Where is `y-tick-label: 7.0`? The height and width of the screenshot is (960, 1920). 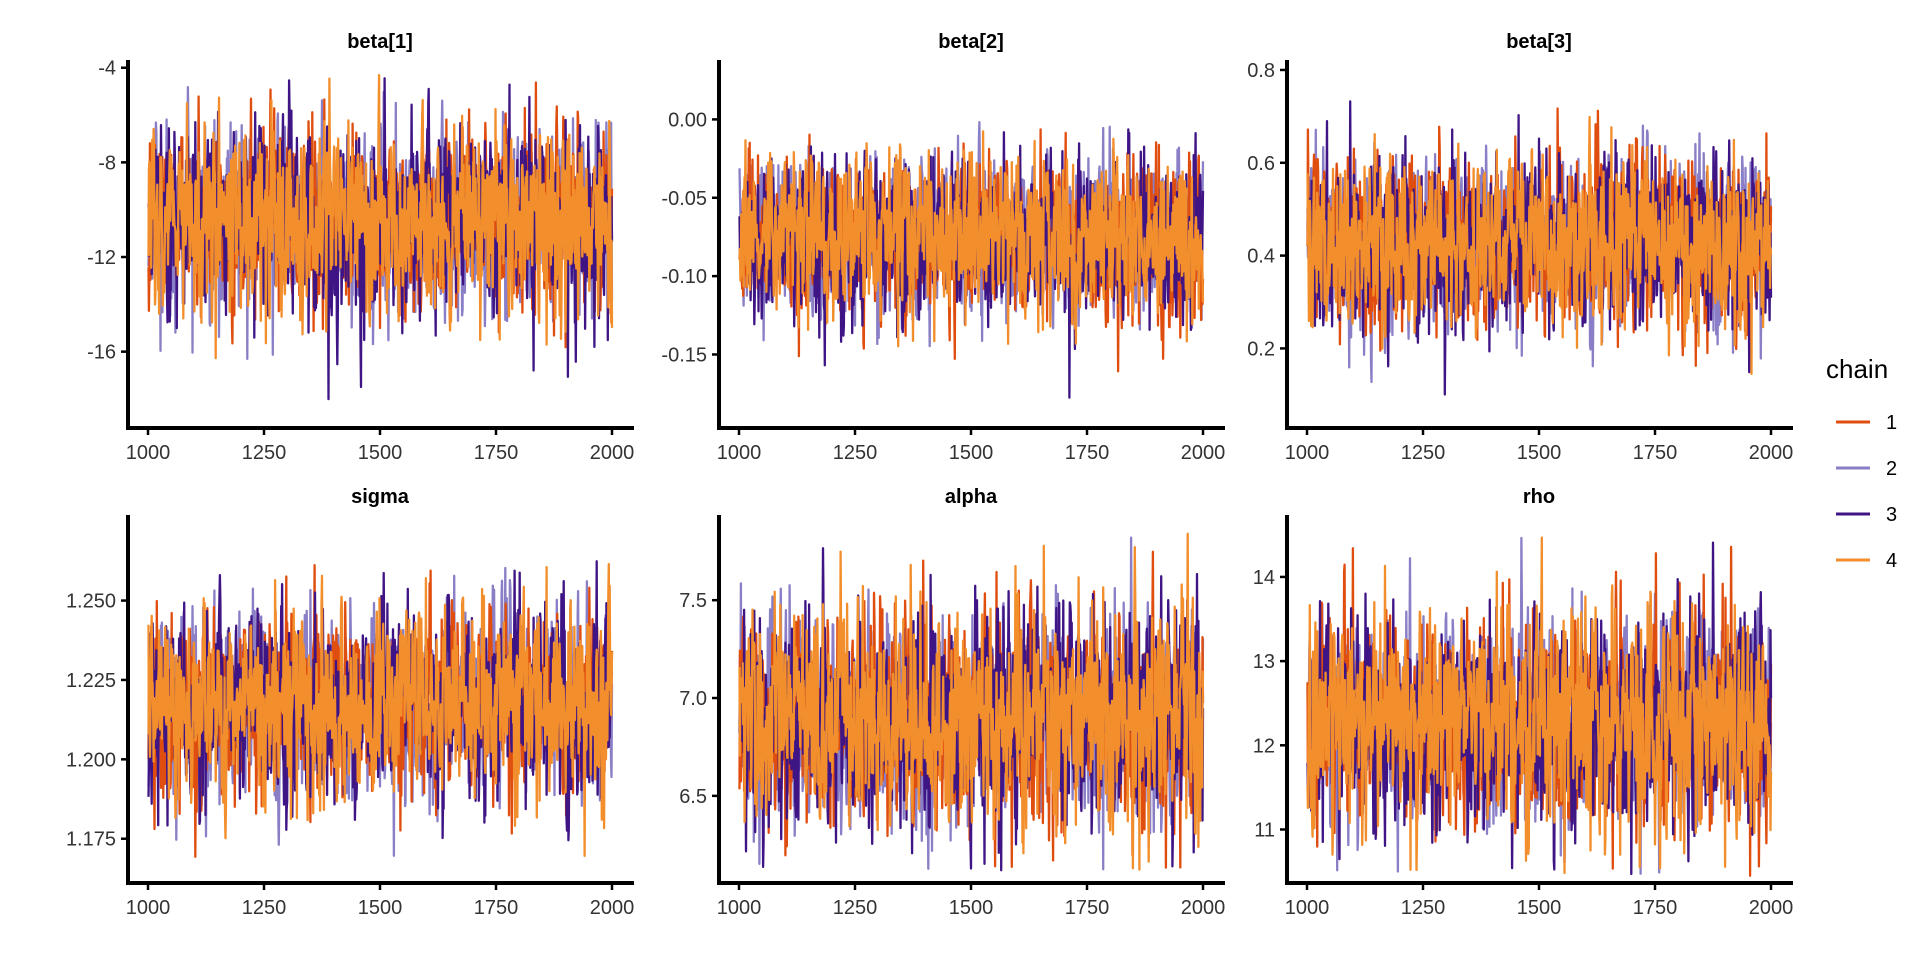 y-tick-label: 7.0 is located at coordinates (693, 699).